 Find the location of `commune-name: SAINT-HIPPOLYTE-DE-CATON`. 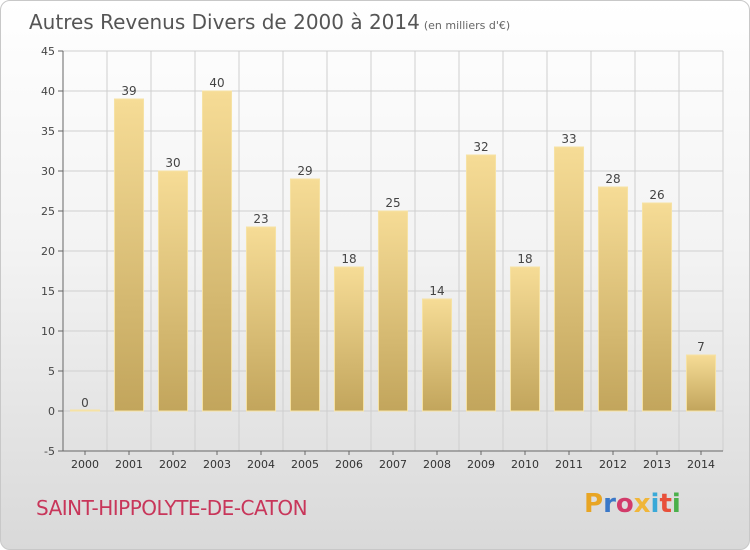

commune-name: SAINT-HIPPOLYTE-DE-CATON is located at coordinates (172, 508).